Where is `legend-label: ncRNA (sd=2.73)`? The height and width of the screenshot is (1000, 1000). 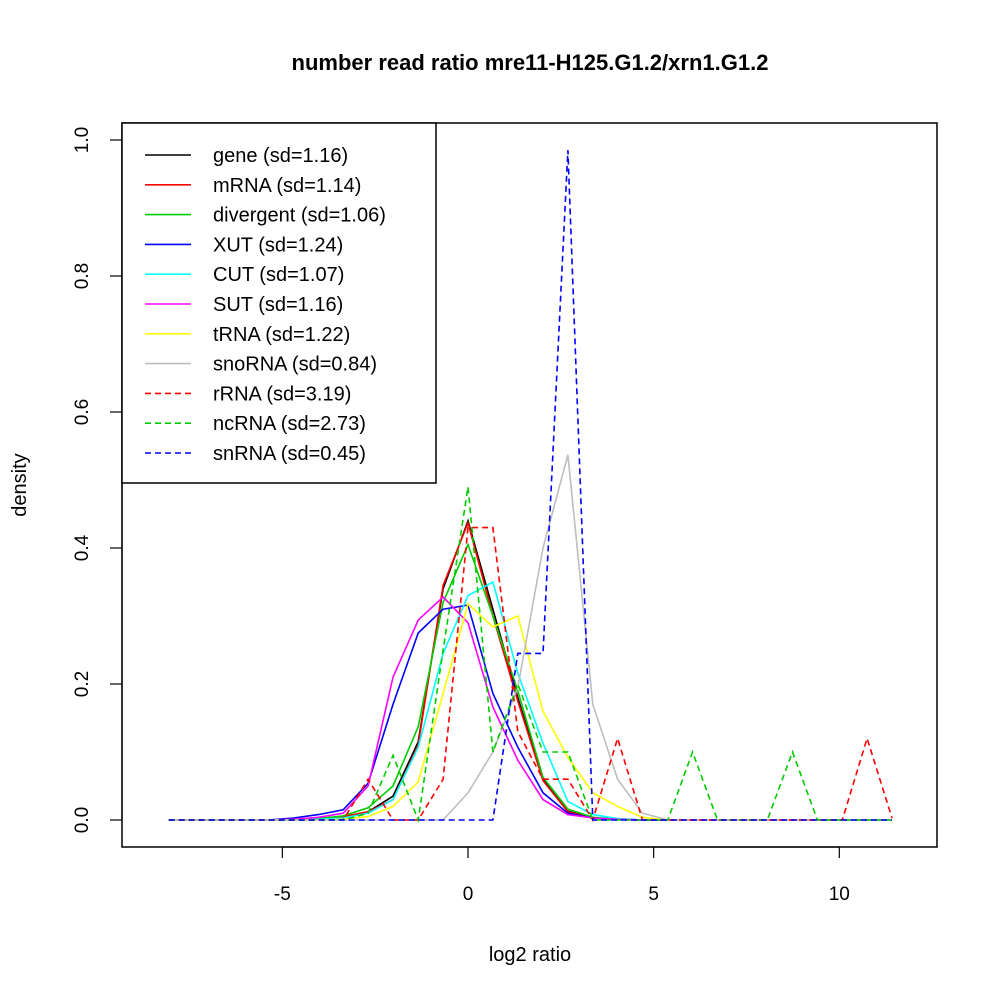 legend-label: ncRNA (sd=2.73) is located at coordinates (289, 424).